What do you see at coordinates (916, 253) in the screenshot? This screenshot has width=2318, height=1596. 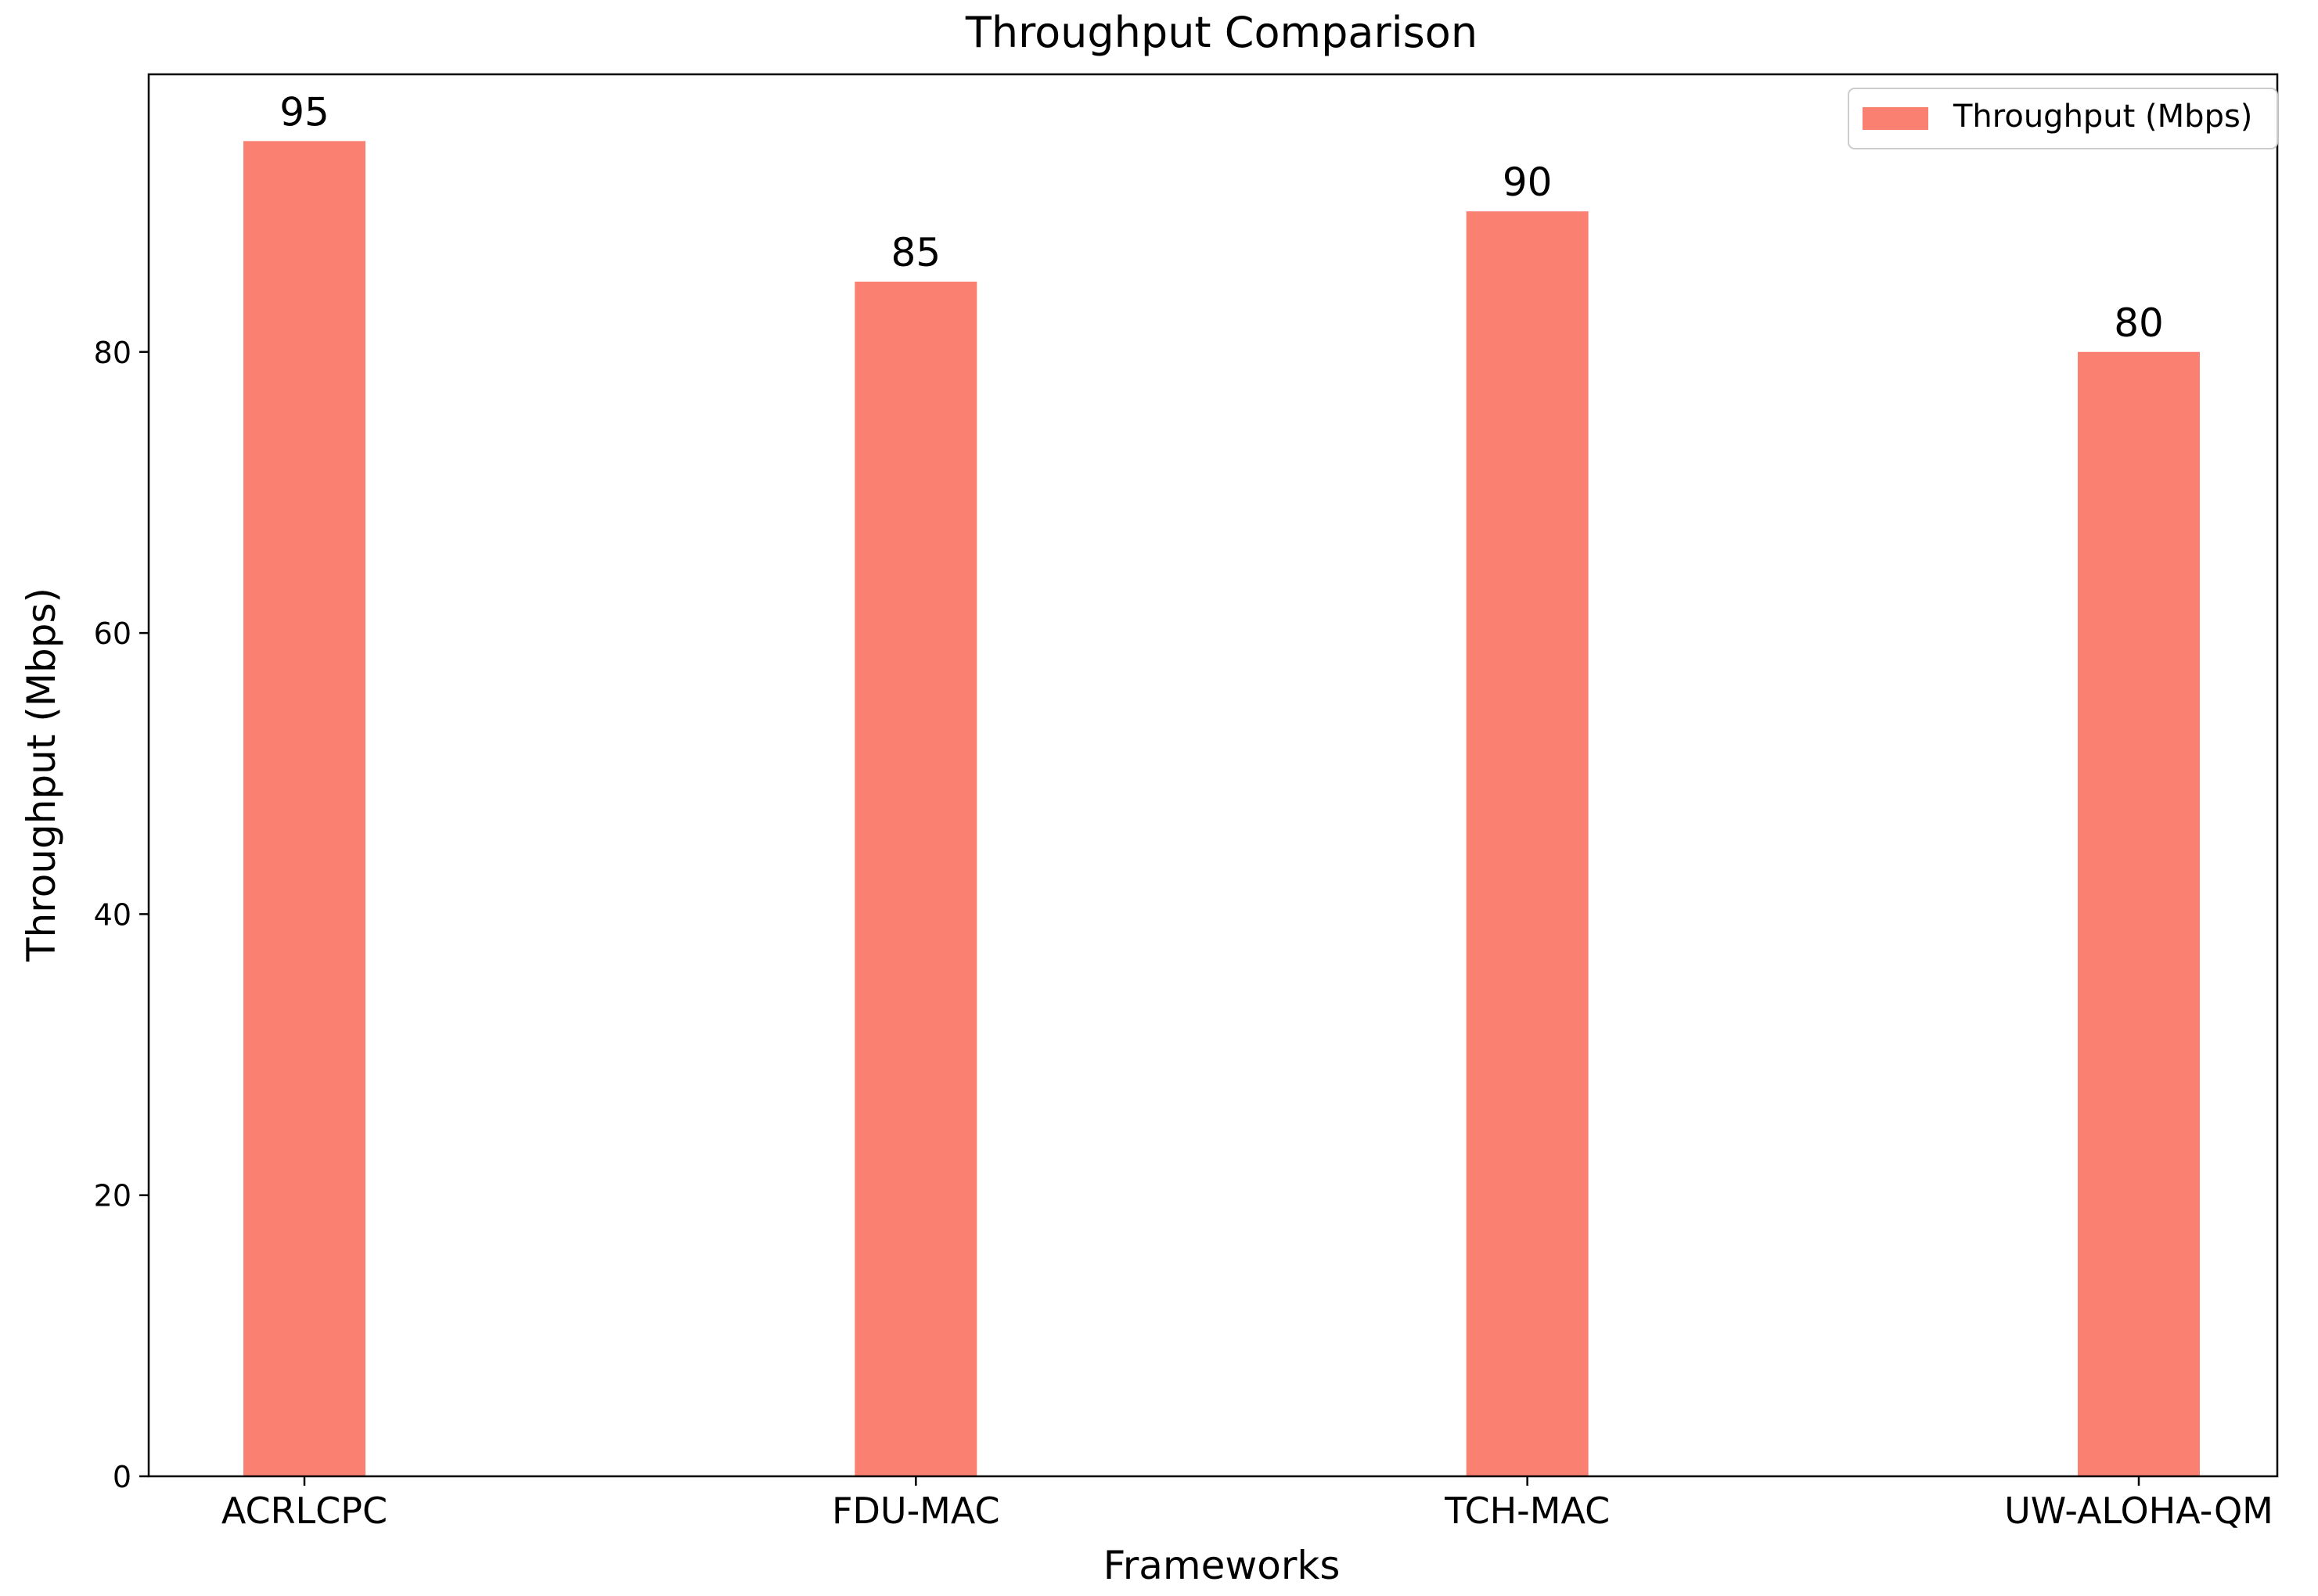 I see `data-label: 85` at bounding box center [916, 253].